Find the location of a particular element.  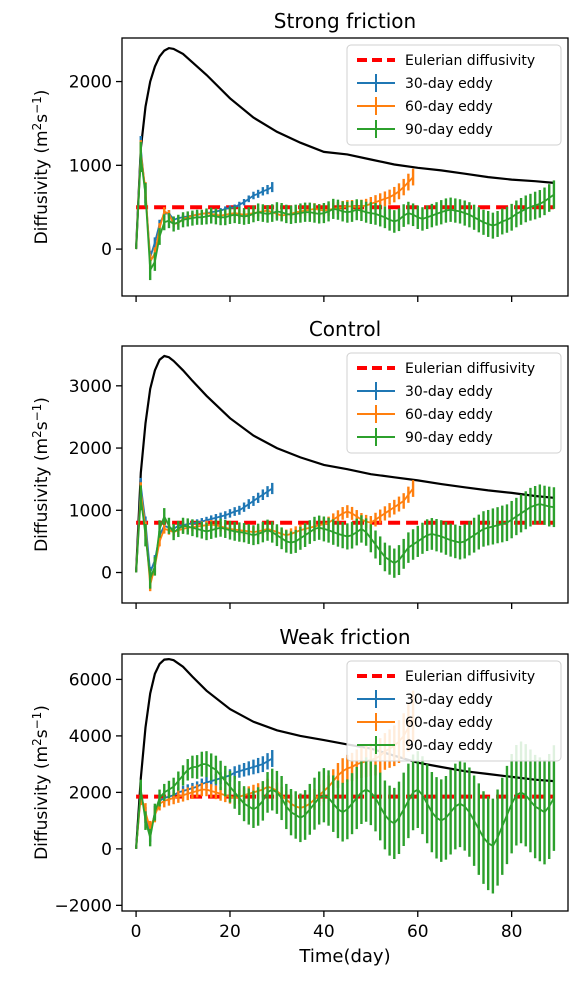

y-tick-label: 6000 is located at coordinates (90, 680).